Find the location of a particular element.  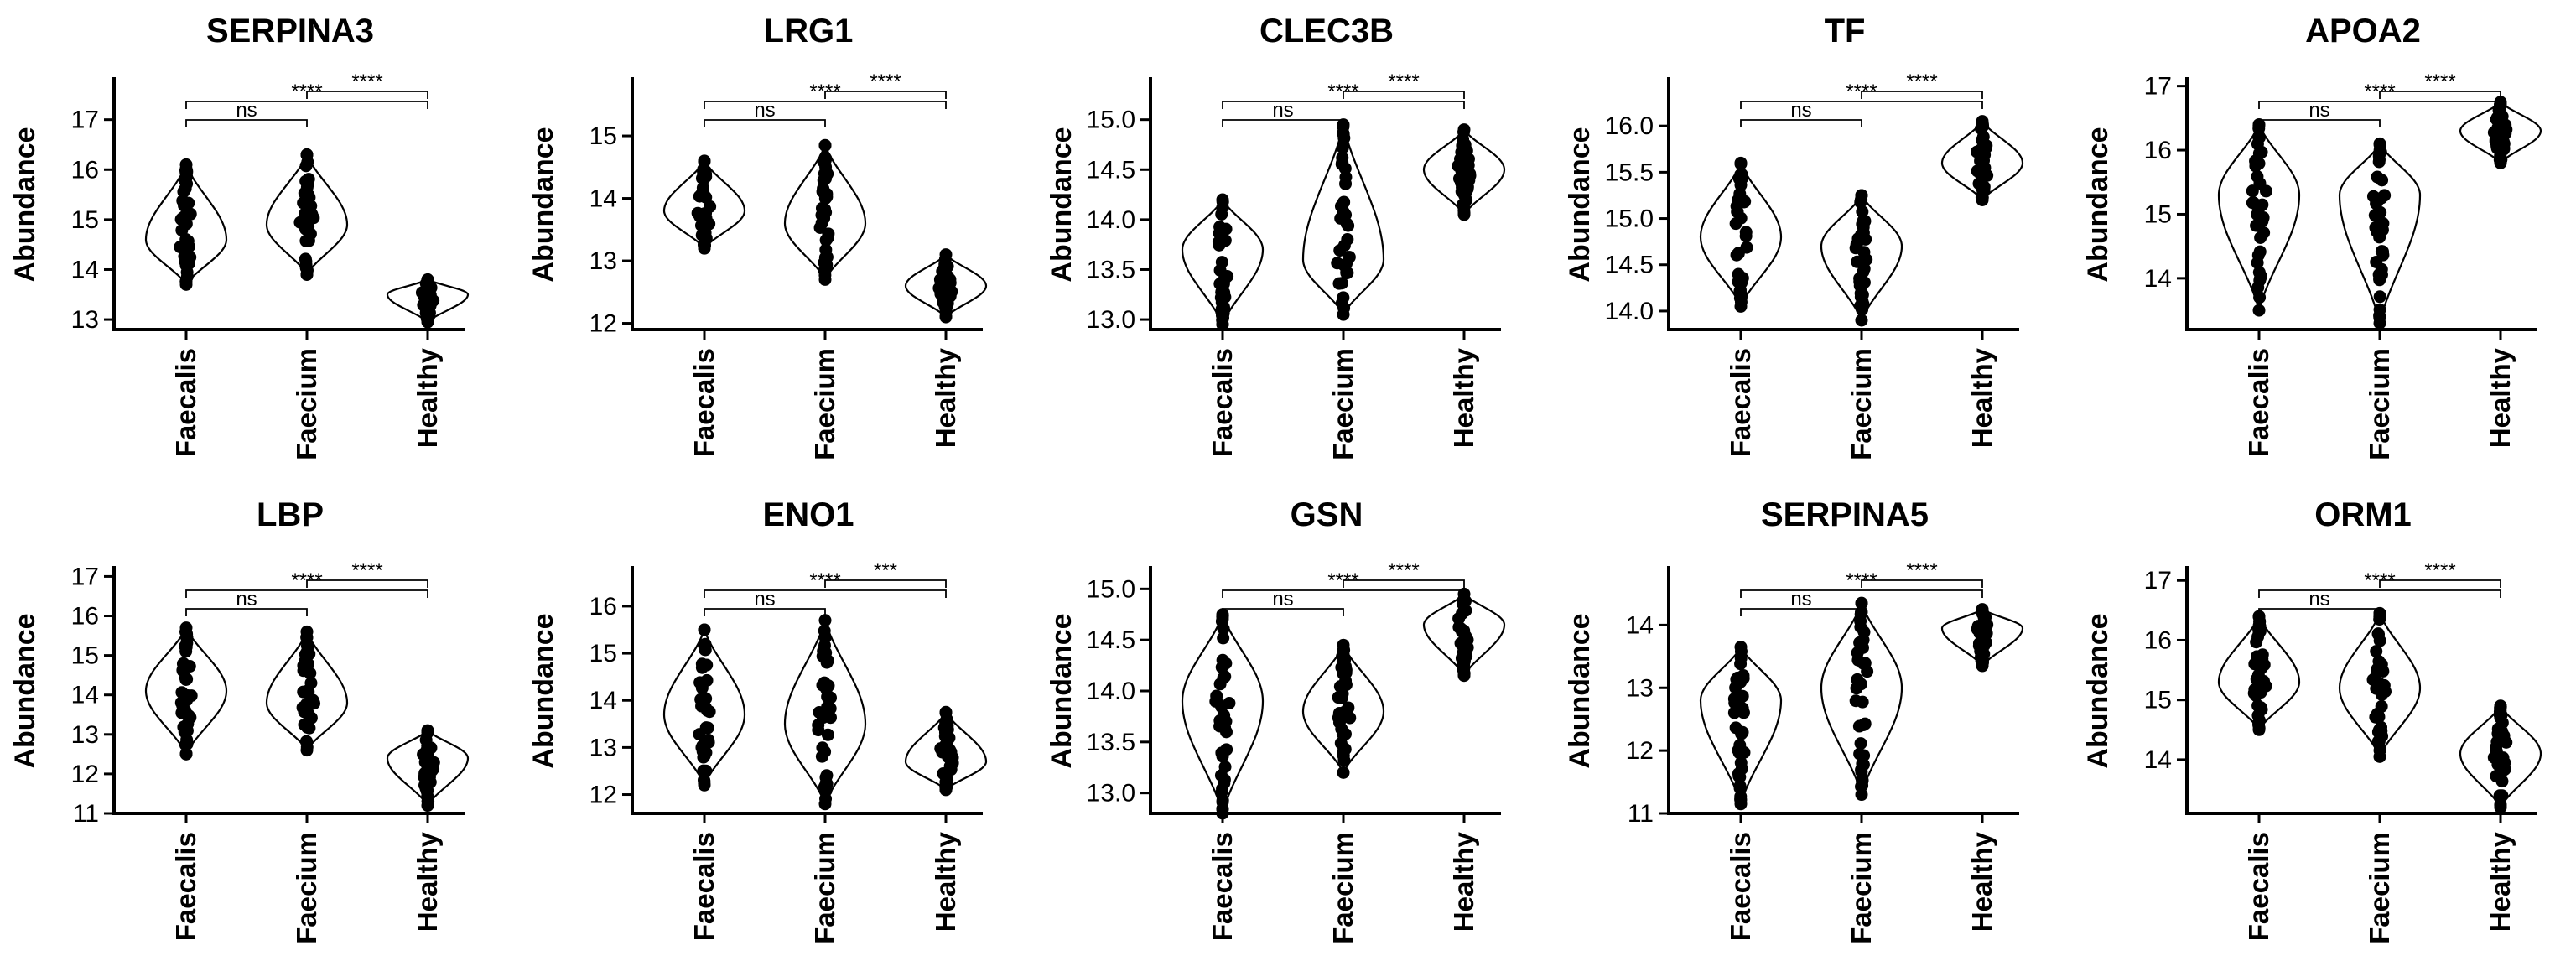

y-tick-label: 17 is located at coordinates (2158, 581).